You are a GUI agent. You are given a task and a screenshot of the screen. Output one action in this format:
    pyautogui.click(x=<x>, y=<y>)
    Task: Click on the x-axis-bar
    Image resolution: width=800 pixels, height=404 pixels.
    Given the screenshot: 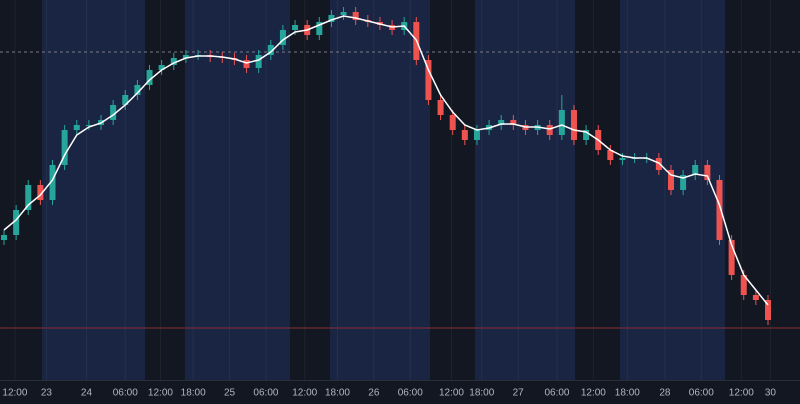 What is the action you would take?
    pyautogui.click(x=400, y=392)
    